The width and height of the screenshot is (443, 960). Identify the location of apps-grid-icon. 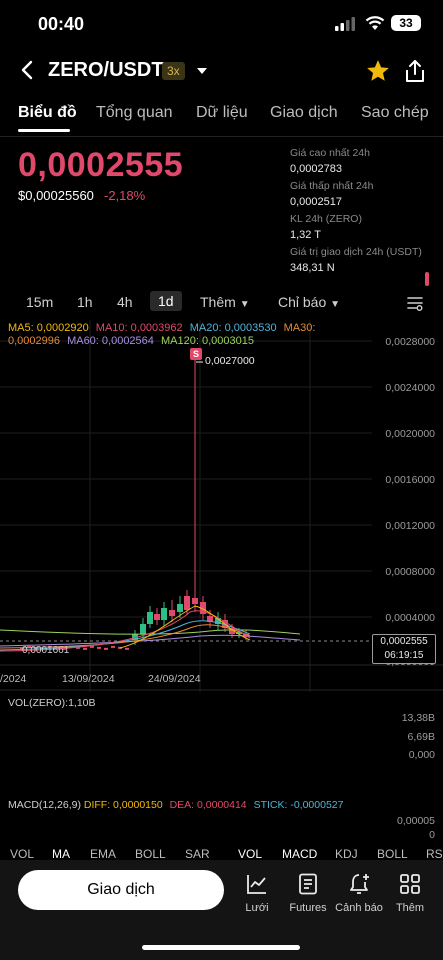
(410, 884).